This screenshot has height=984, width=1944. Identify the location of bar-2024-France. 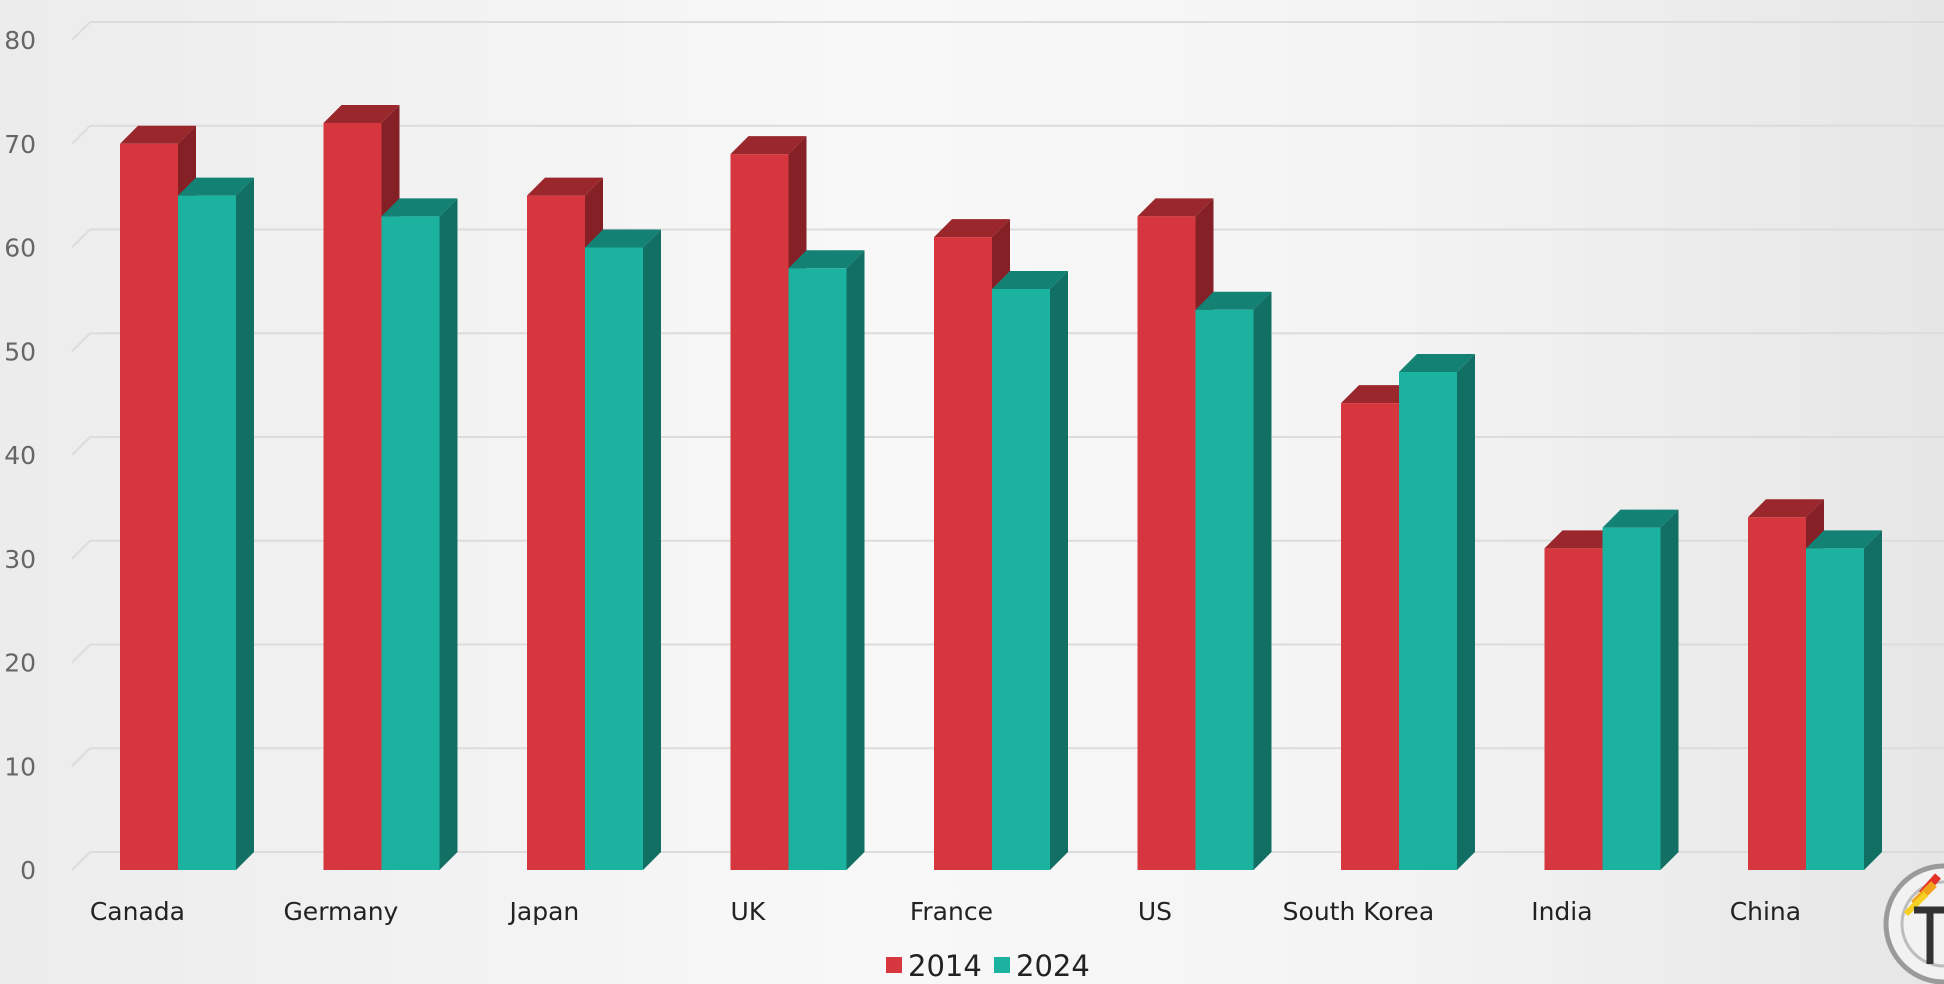
(1030, 570).